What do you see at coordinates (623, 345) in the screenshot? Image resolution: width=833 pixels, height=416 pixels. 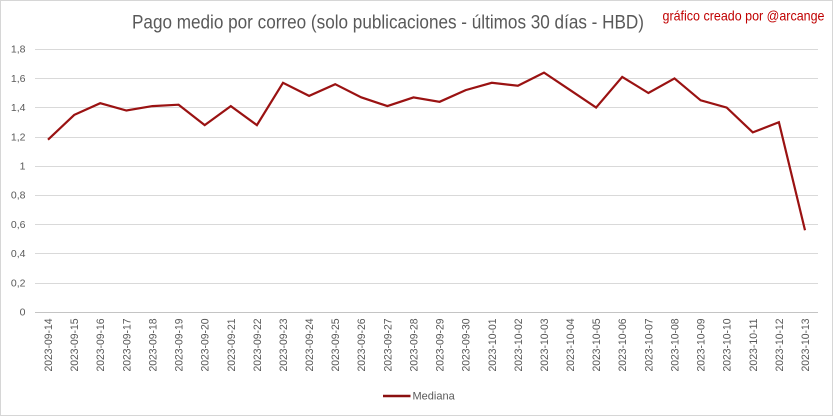 I see `svg-text: 2023-10-06` at bounding box center [623, 345].